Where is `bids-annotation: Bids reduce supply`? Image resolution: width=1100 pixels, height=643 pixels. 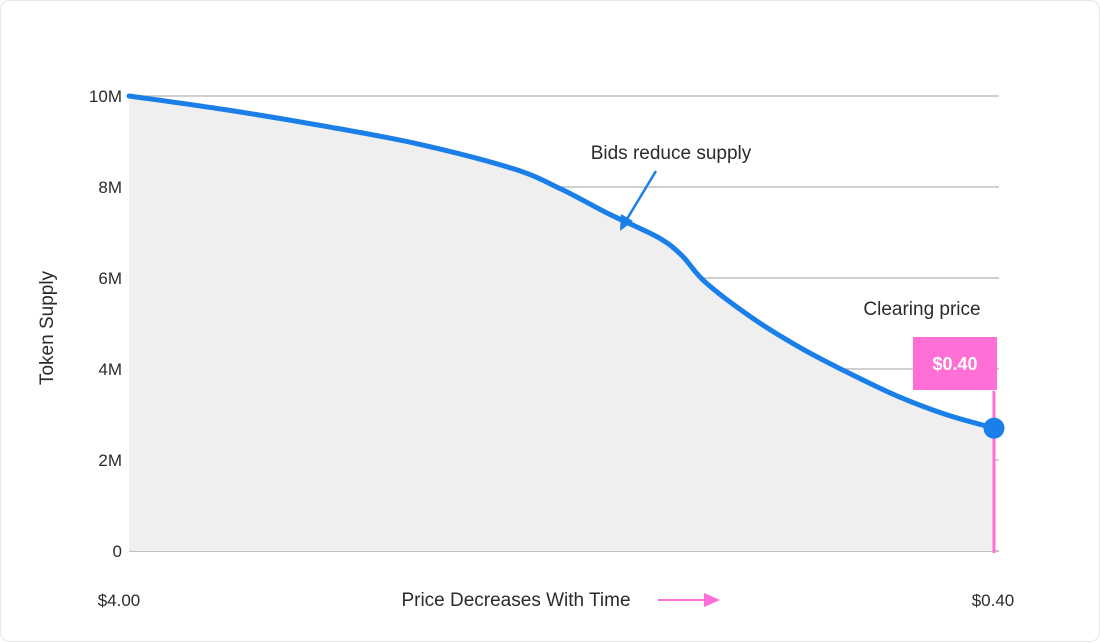 bids-annotation: Bids reduce supply is located at coordinates (671, 187).